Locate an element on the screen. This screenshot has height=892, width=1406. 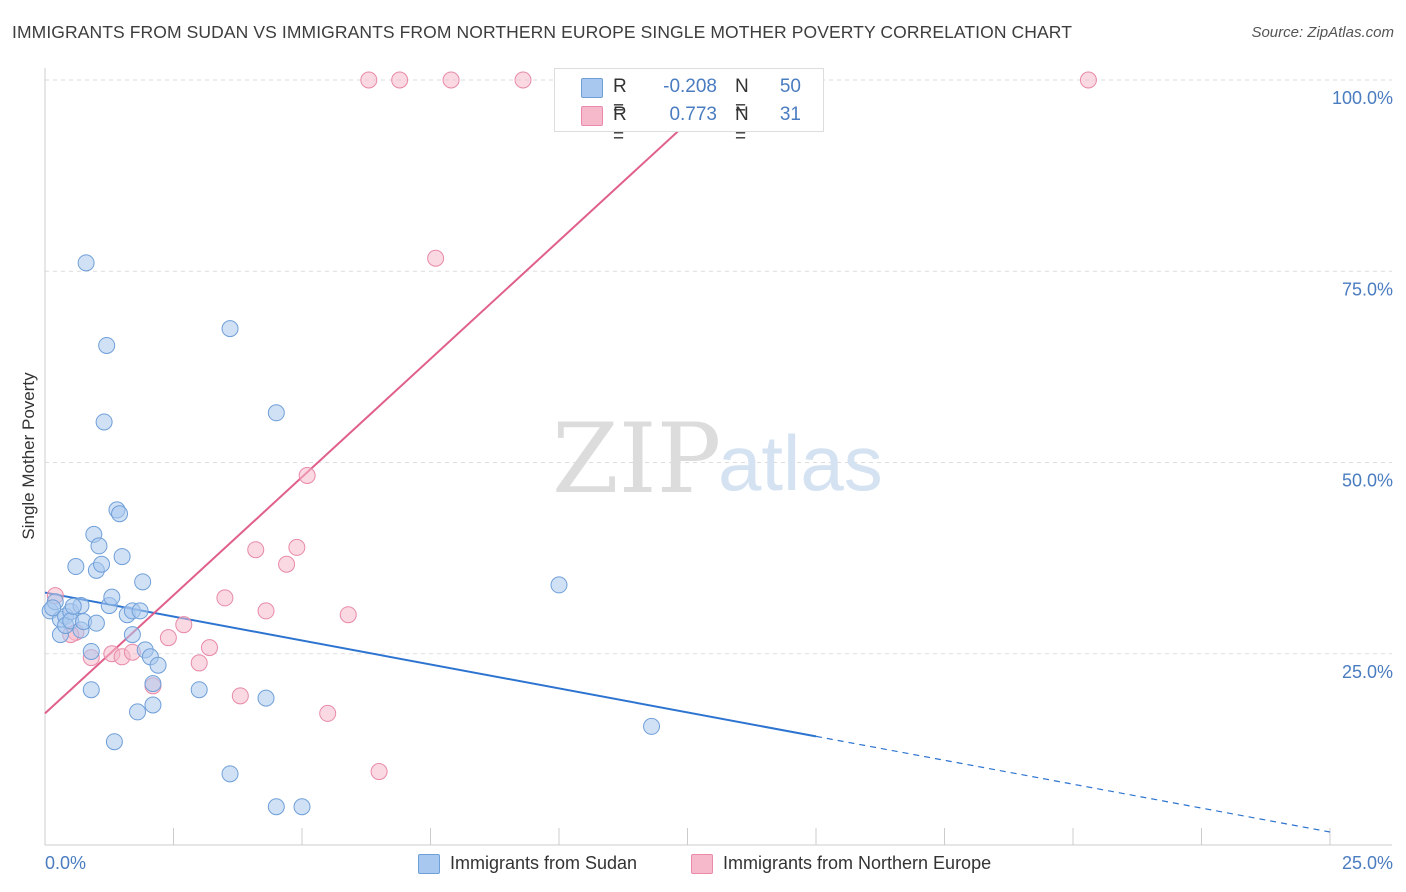
x-tick-label: 25.0% is located at coordinates (1367, 863).